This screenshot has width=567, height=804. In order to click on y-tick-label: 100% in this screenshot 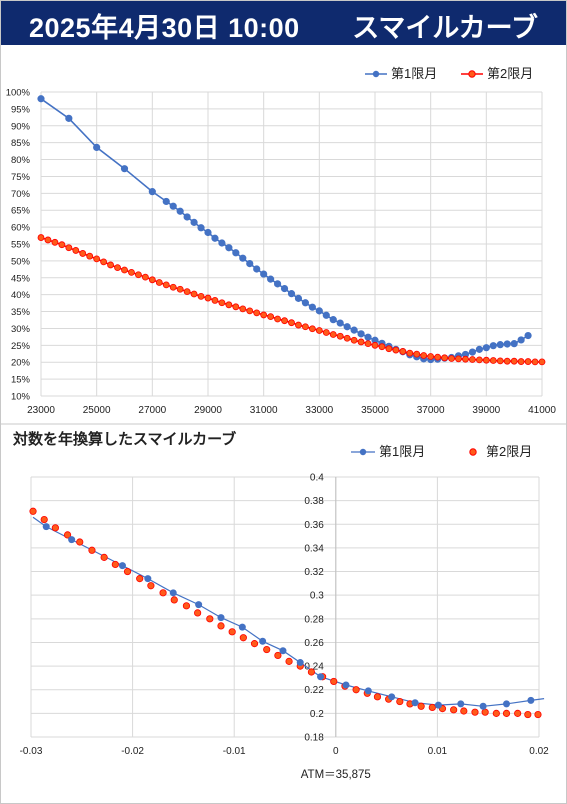, I will do `click(18, 93)`.